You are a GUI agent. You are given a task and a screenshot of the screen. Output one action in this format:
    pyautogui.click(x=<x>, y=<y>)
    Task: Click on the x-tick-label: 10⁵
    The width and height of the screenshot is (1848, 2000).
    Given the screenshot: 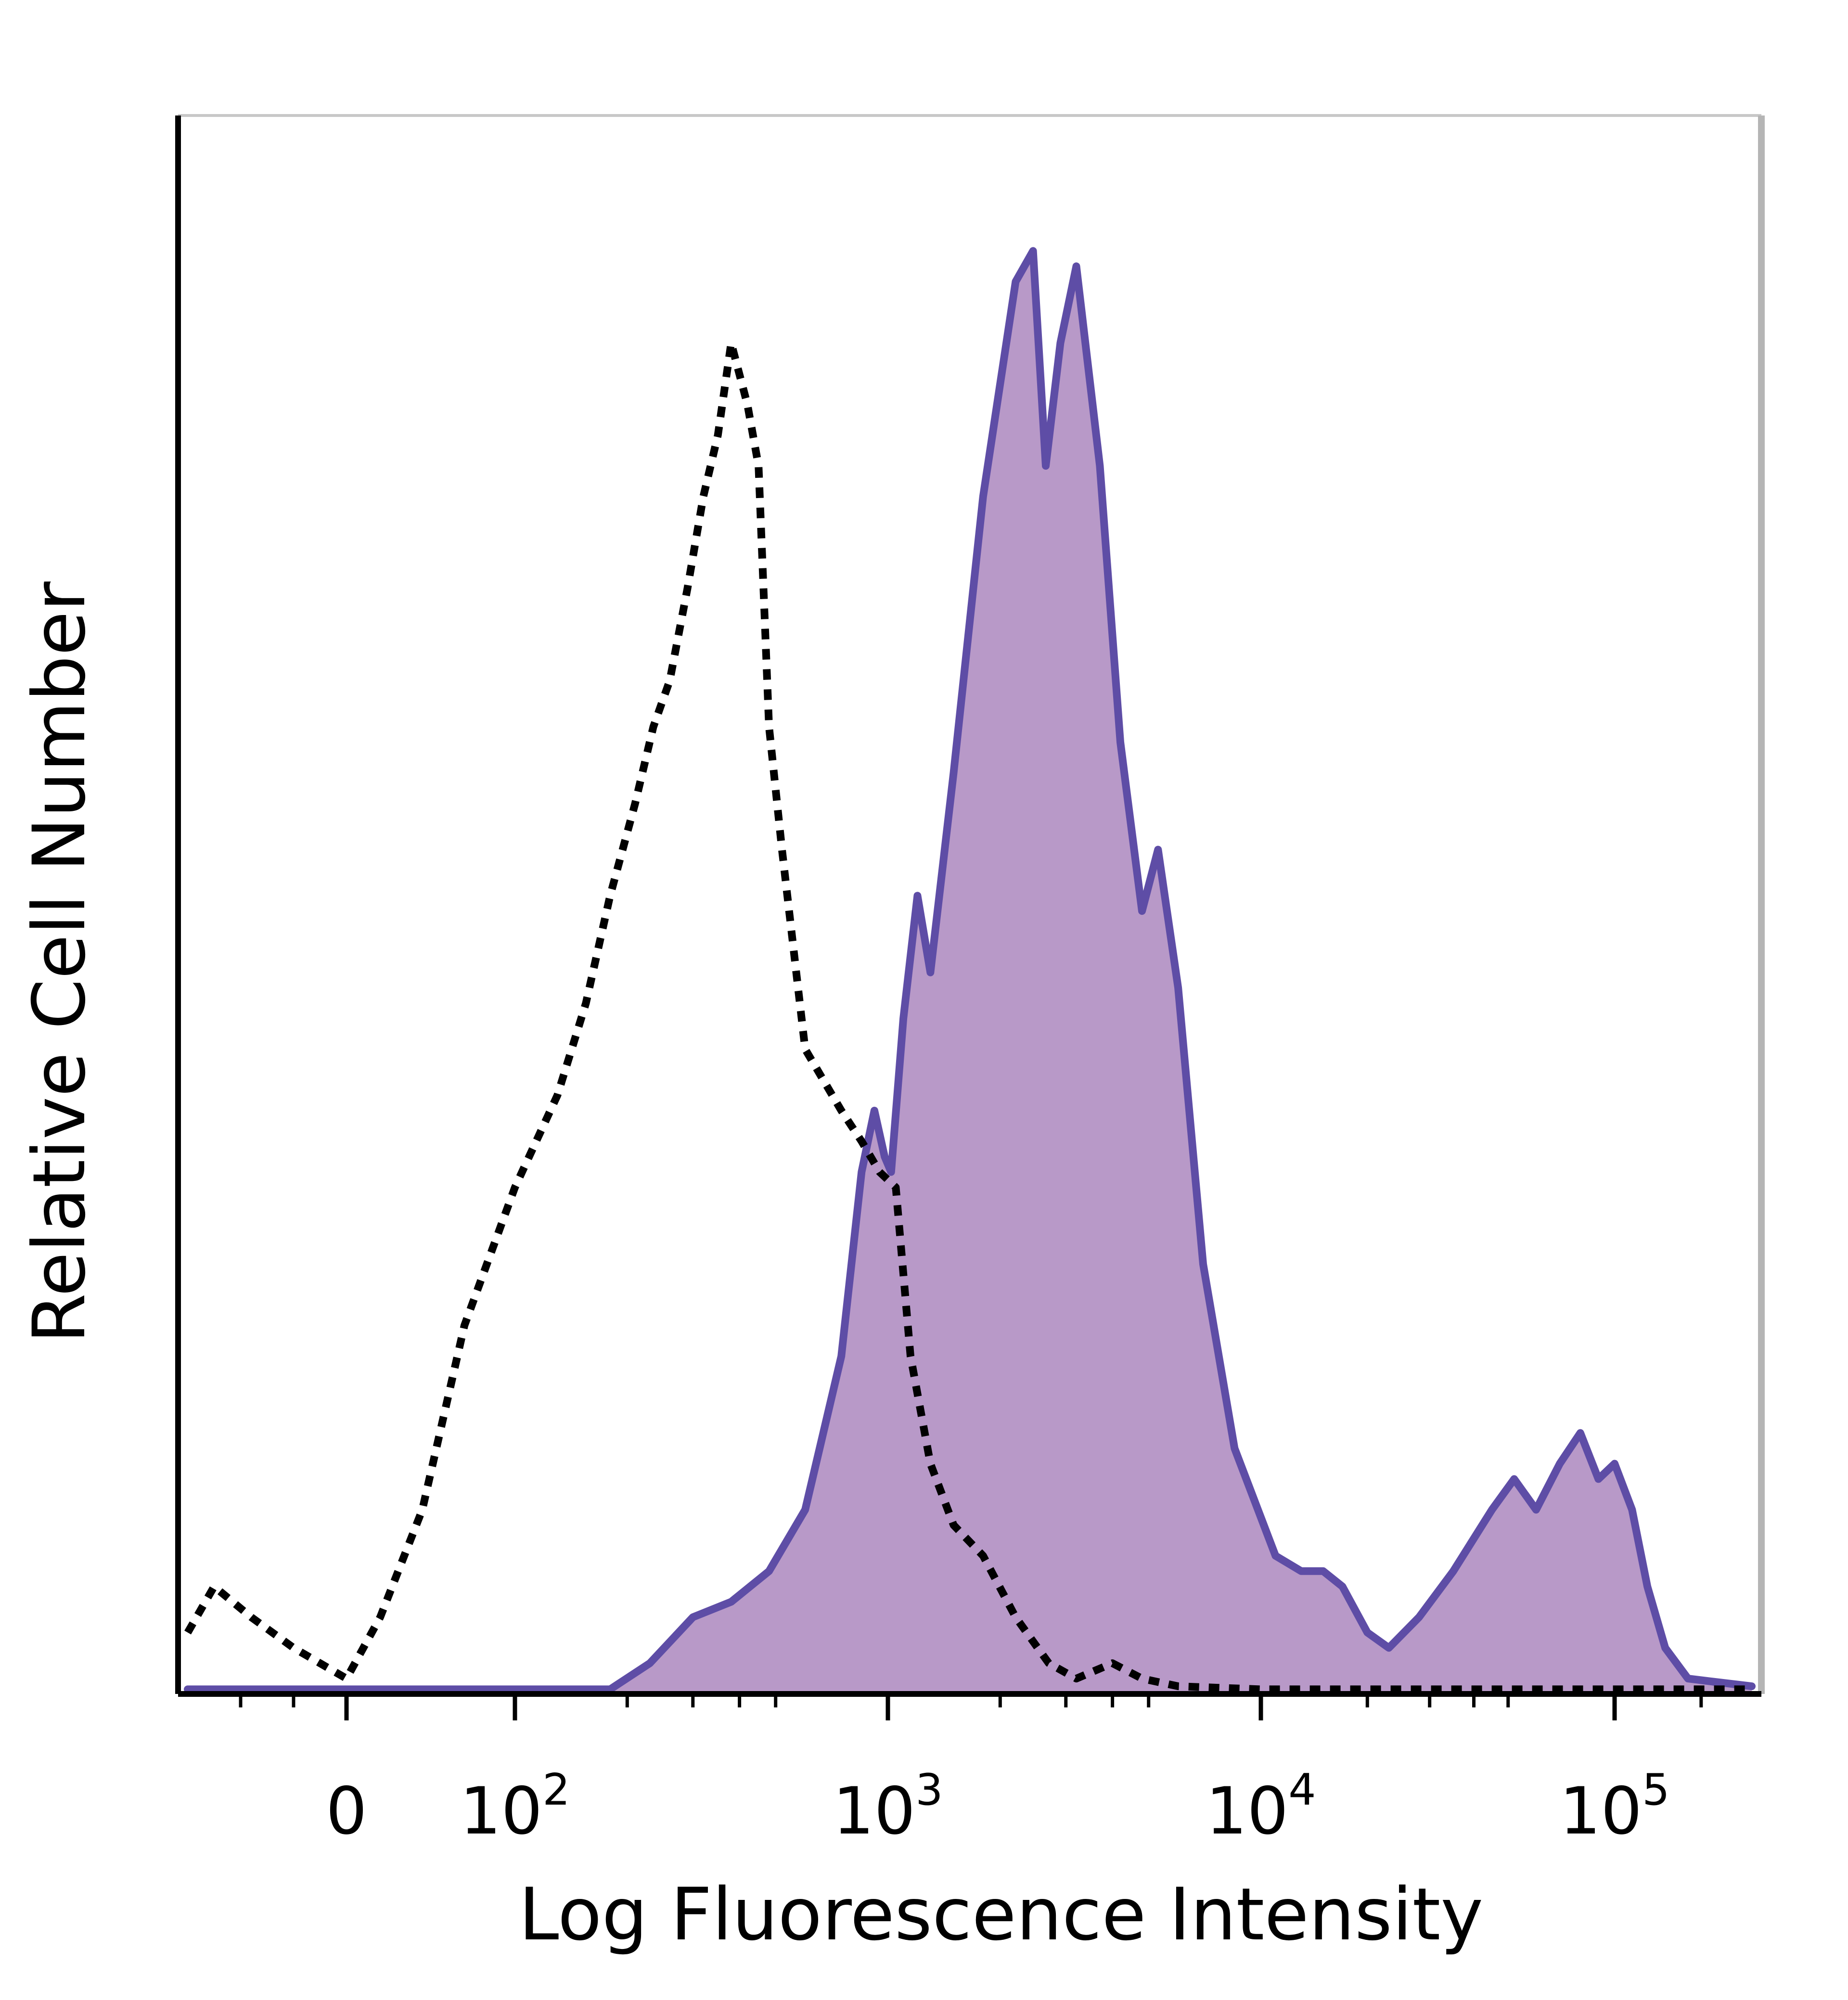 What is the action you would take?
    pyautogui.click(x=1614, y=1807)
    